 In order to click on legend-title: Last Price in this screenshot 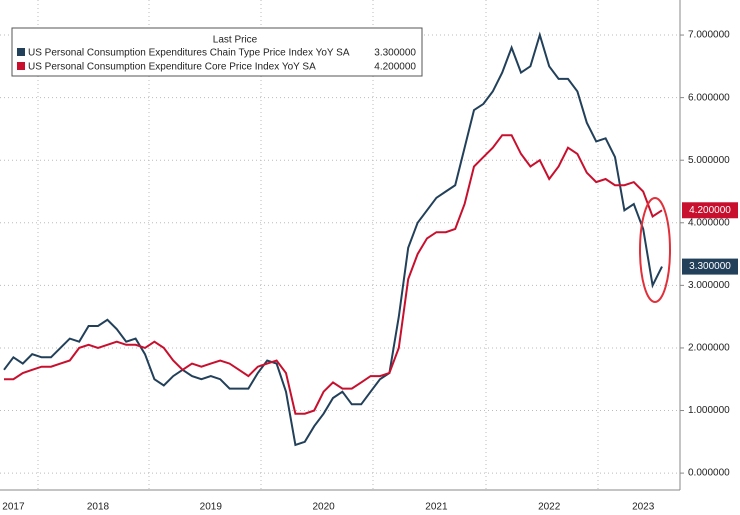, I will do `click(235, 40)`.